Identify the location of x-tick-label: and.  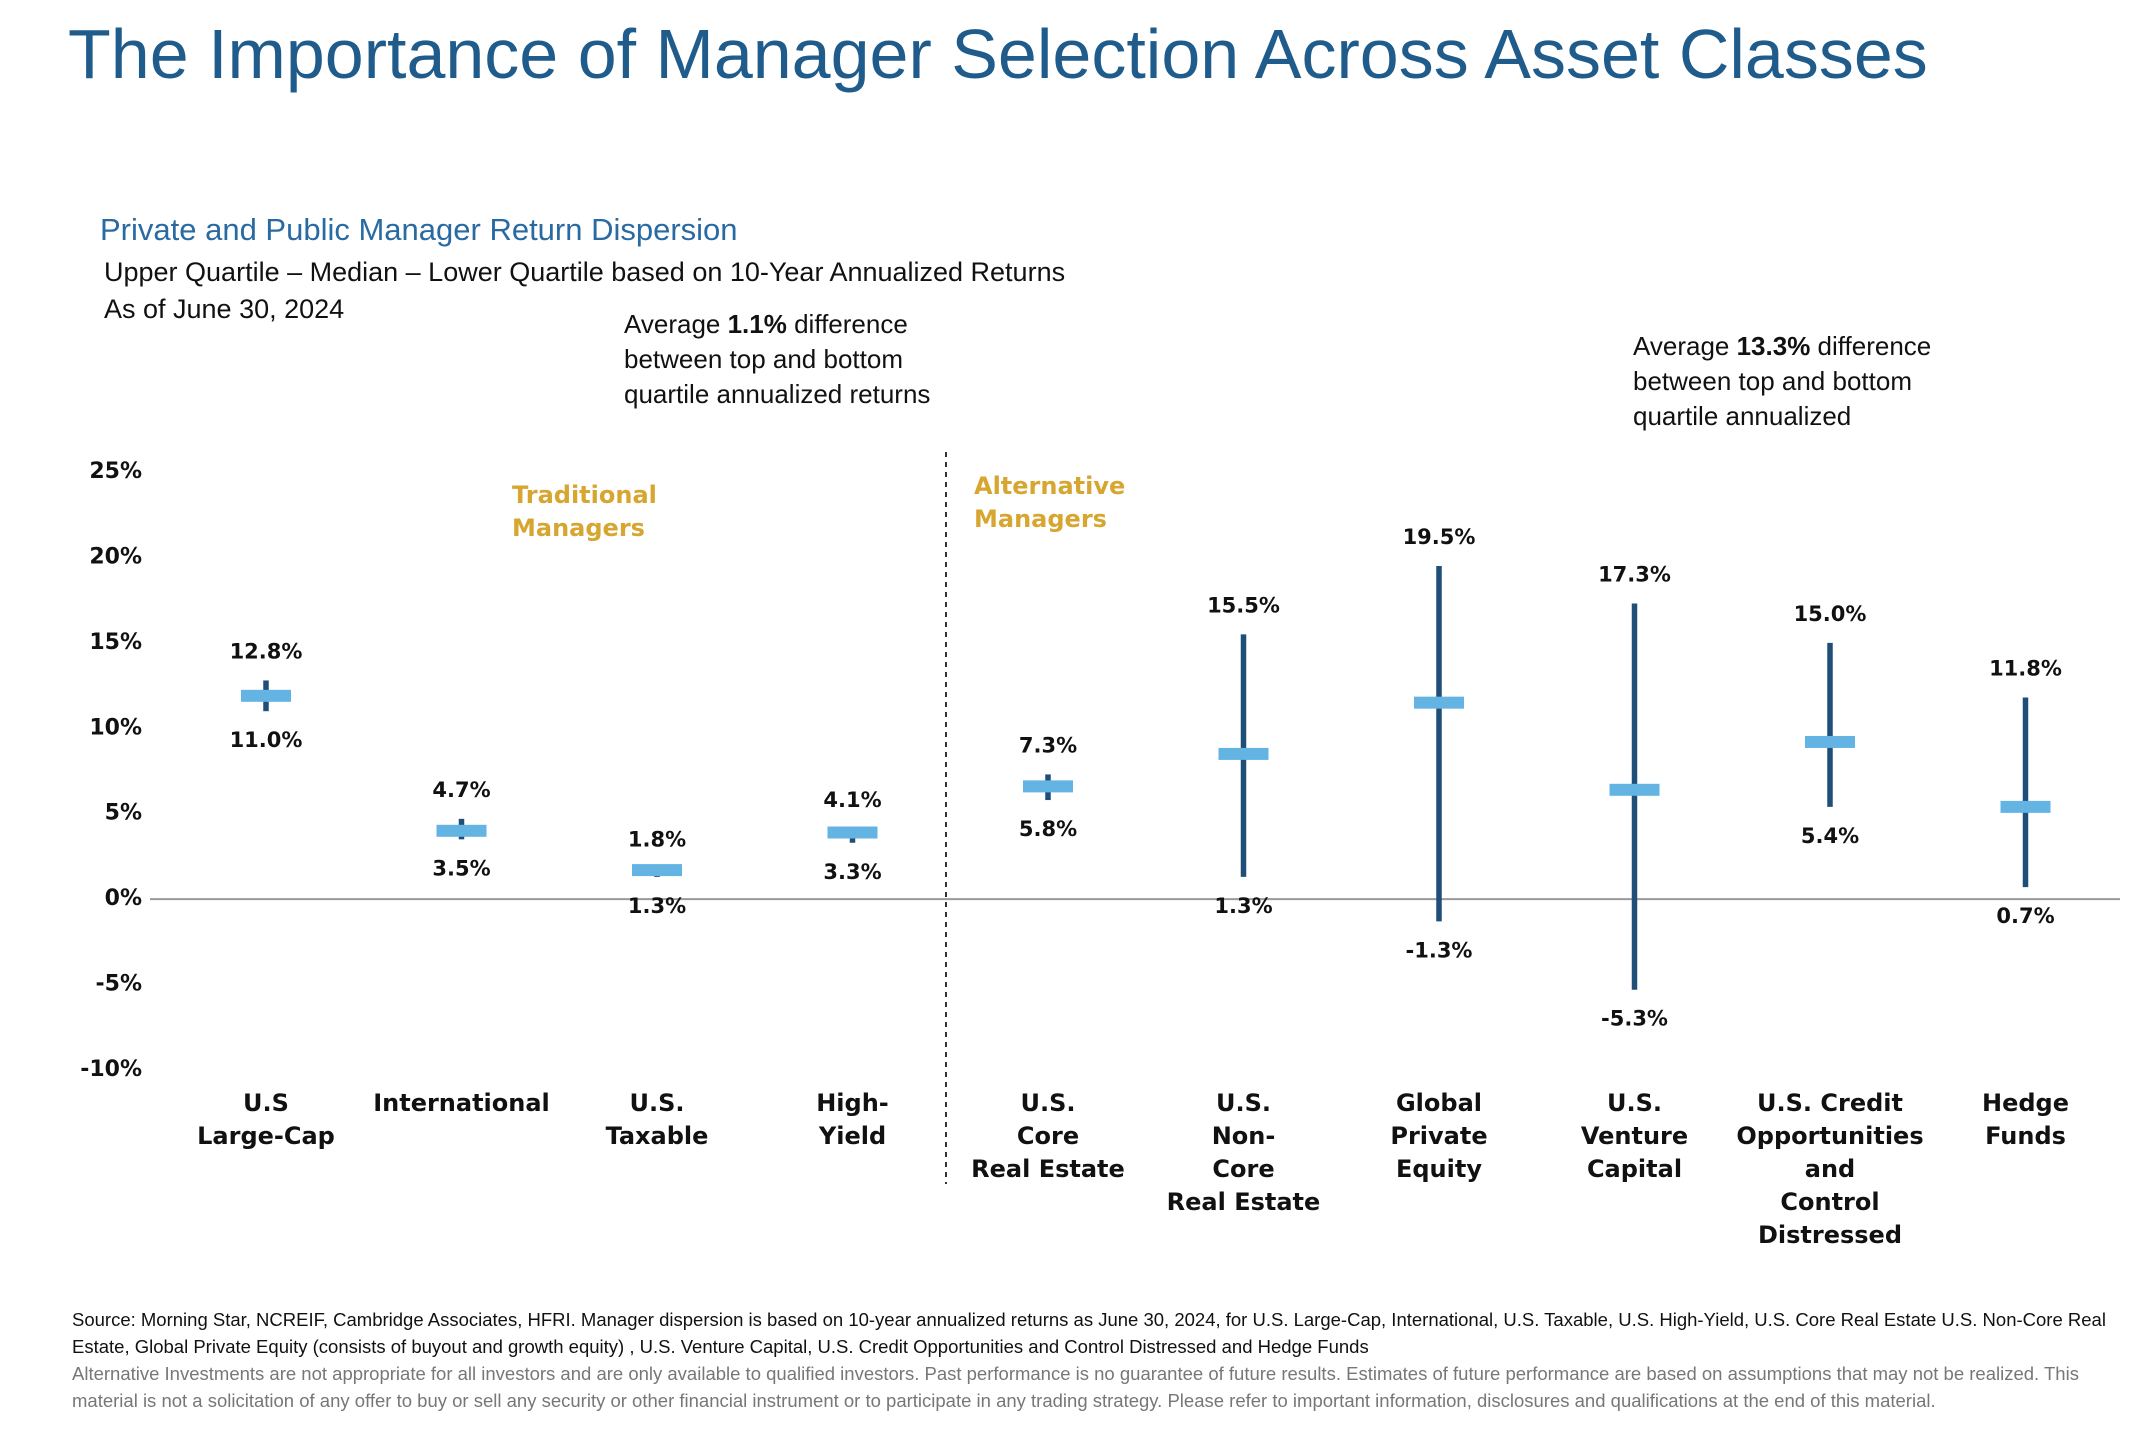
(1830, 1169).